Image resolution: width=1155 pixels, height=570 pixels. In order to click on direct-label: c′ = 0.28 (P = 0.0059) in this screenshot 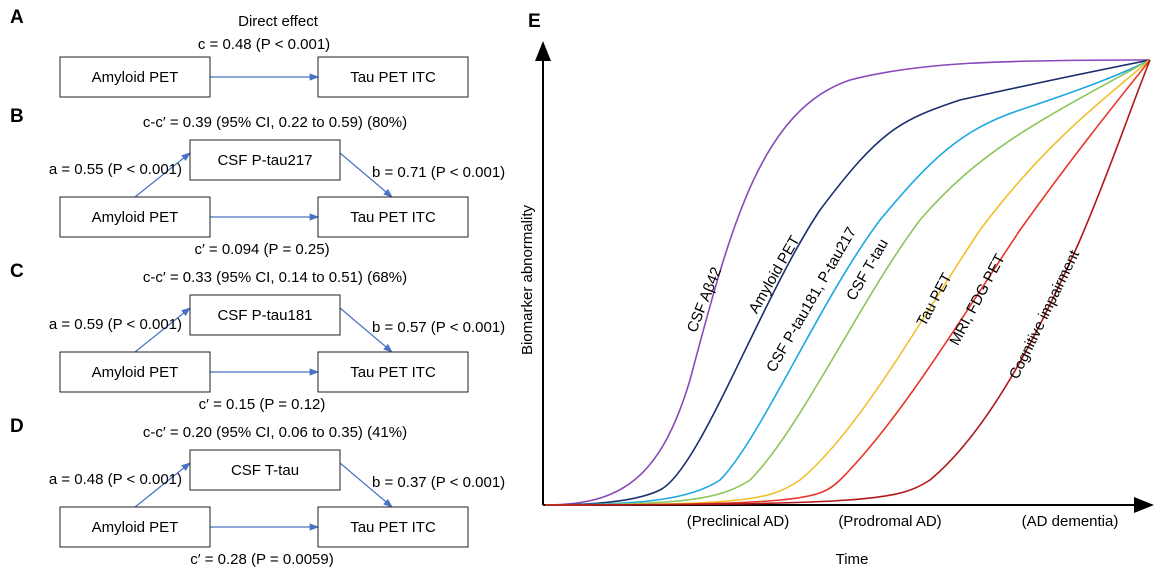, I will do `click(261, 559)`.